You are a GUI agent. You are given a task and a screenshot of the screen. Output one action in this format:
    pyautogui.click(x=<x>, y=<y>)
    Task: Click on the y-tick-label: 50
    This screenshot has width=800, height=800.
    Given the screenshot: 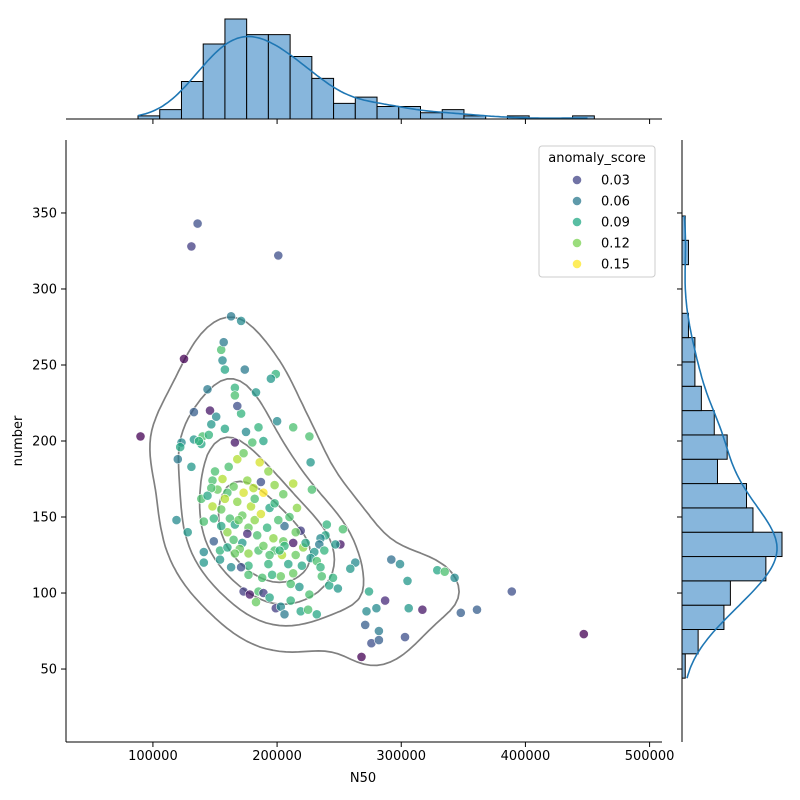 What is the action you would take?
    pyautogui.click(x=48, y=670)
    